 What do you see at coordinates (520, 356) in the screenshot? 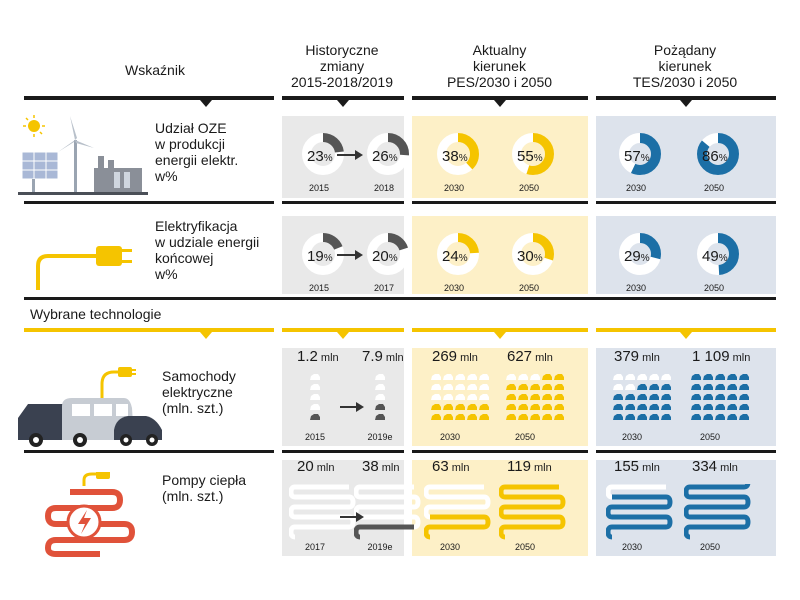
I see `value-number: 627` at bounding box center [520, 356].